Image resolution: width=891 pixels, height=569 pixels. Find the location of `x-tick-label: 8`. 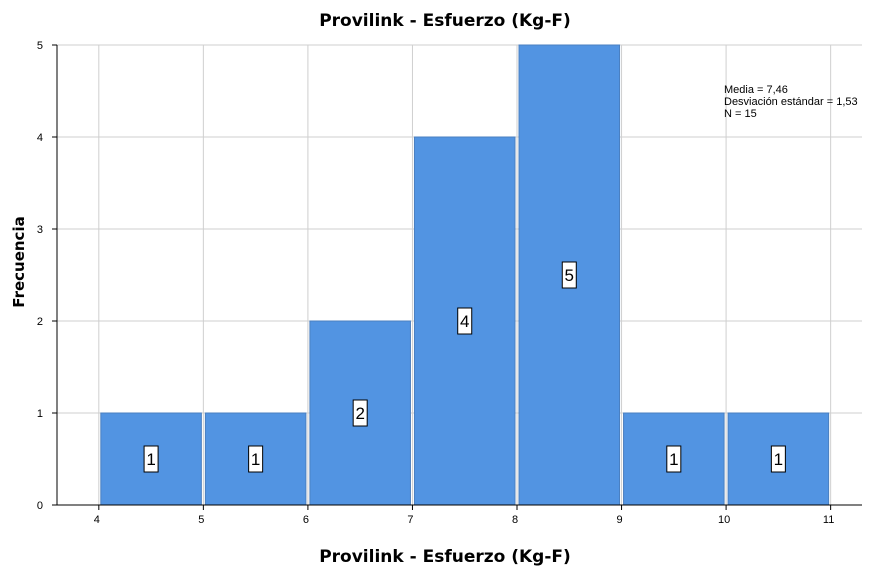

x-tick-label: 8 is located at coordinates (515, 520).